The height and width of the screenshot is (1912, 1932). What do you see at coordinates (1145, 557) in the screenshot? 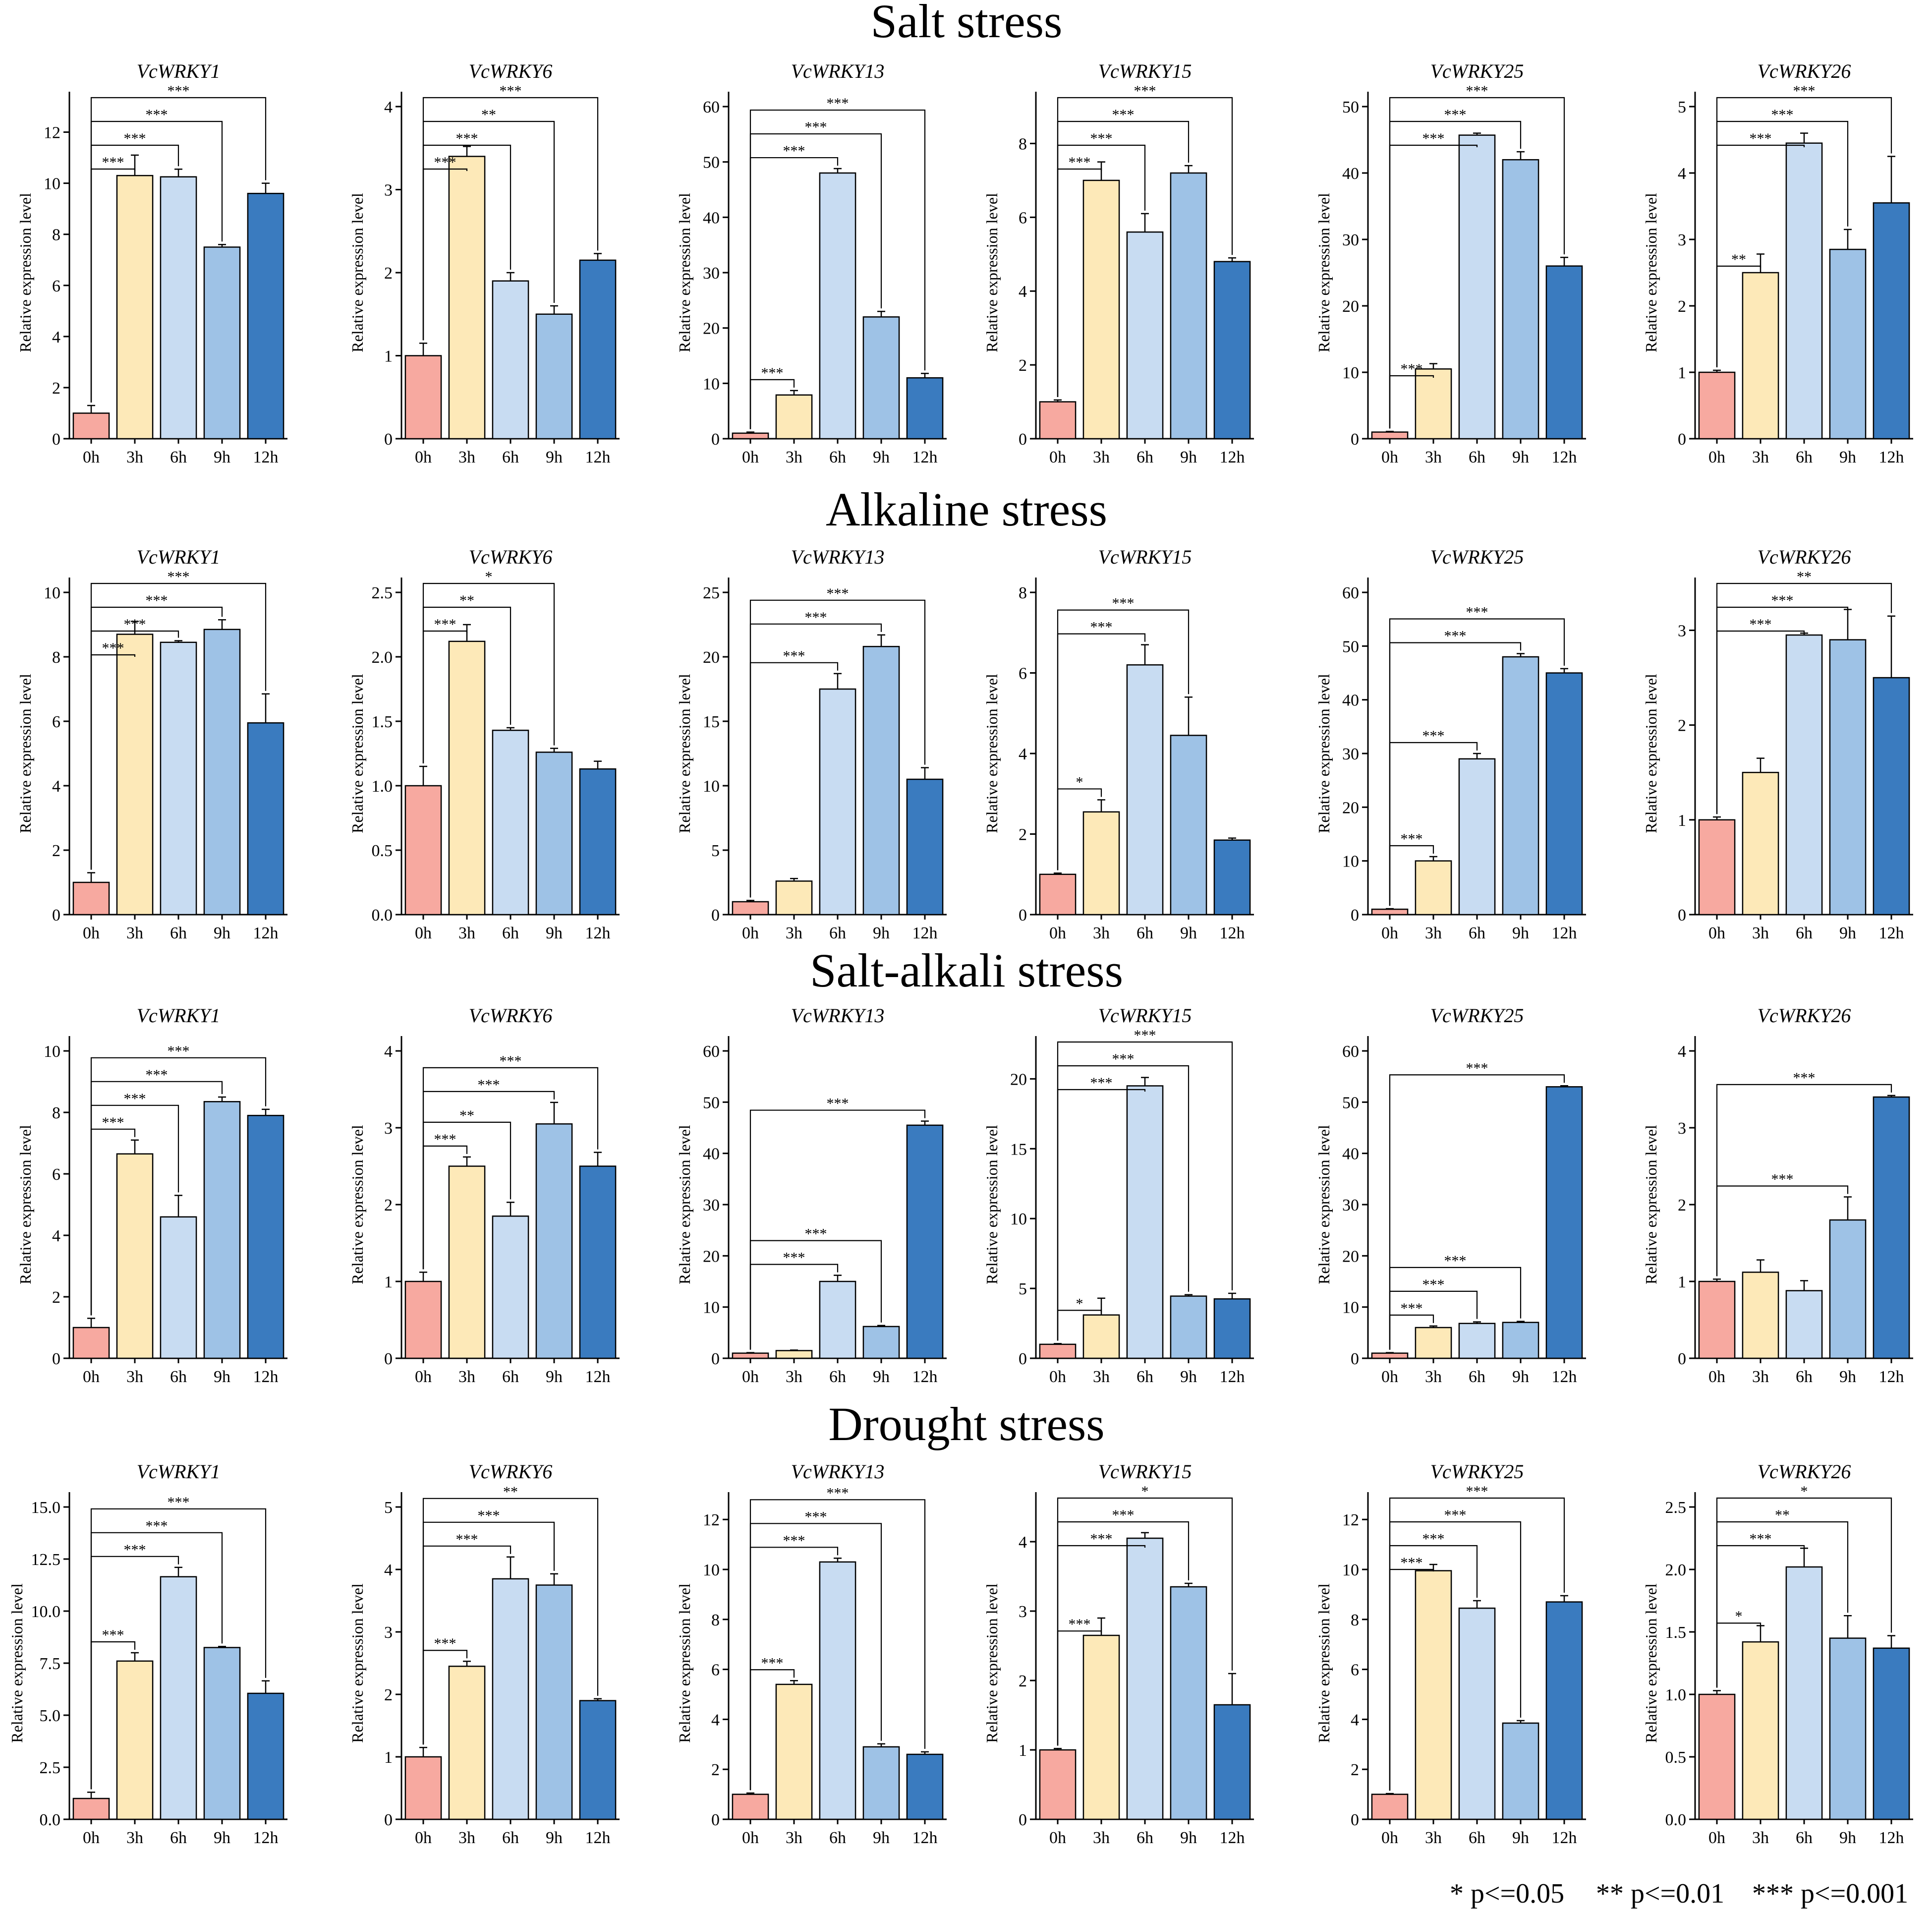
I see `gene-title: VcWRKY15` at bounding box center [1145, 557].